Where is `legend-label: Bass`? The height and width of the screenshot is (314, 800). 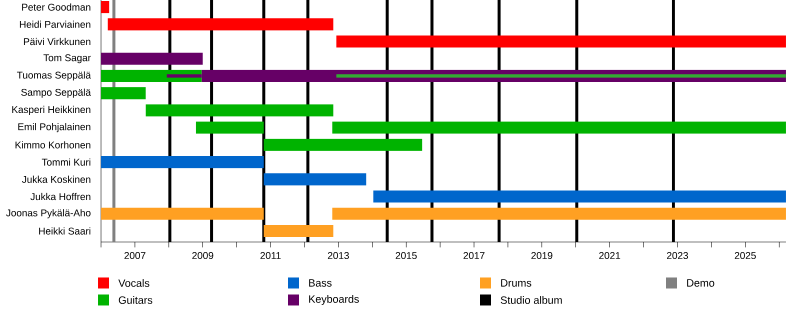
legend-label: Bass is located at coordinates (320, 283).